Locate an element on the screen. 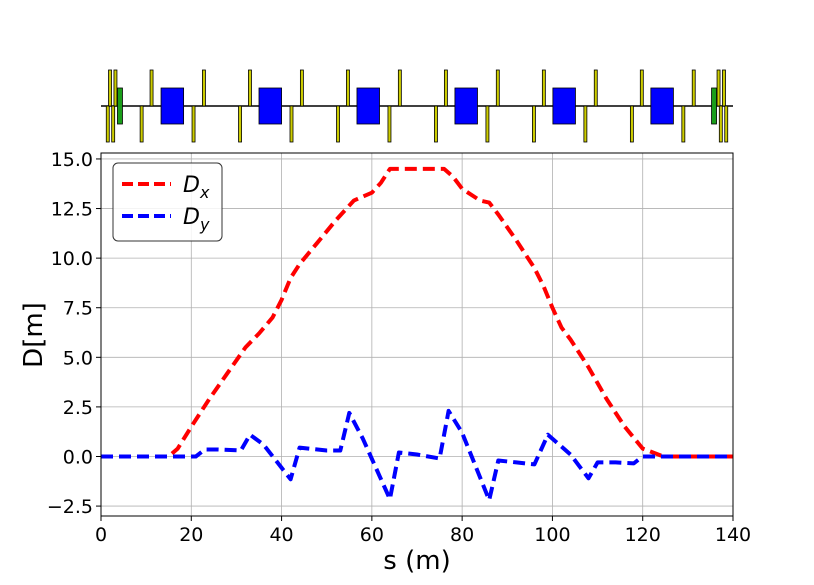 The height and width of the screenshot is (585, 814). x-tick-label: 120 is located at coordinates (643, 535).